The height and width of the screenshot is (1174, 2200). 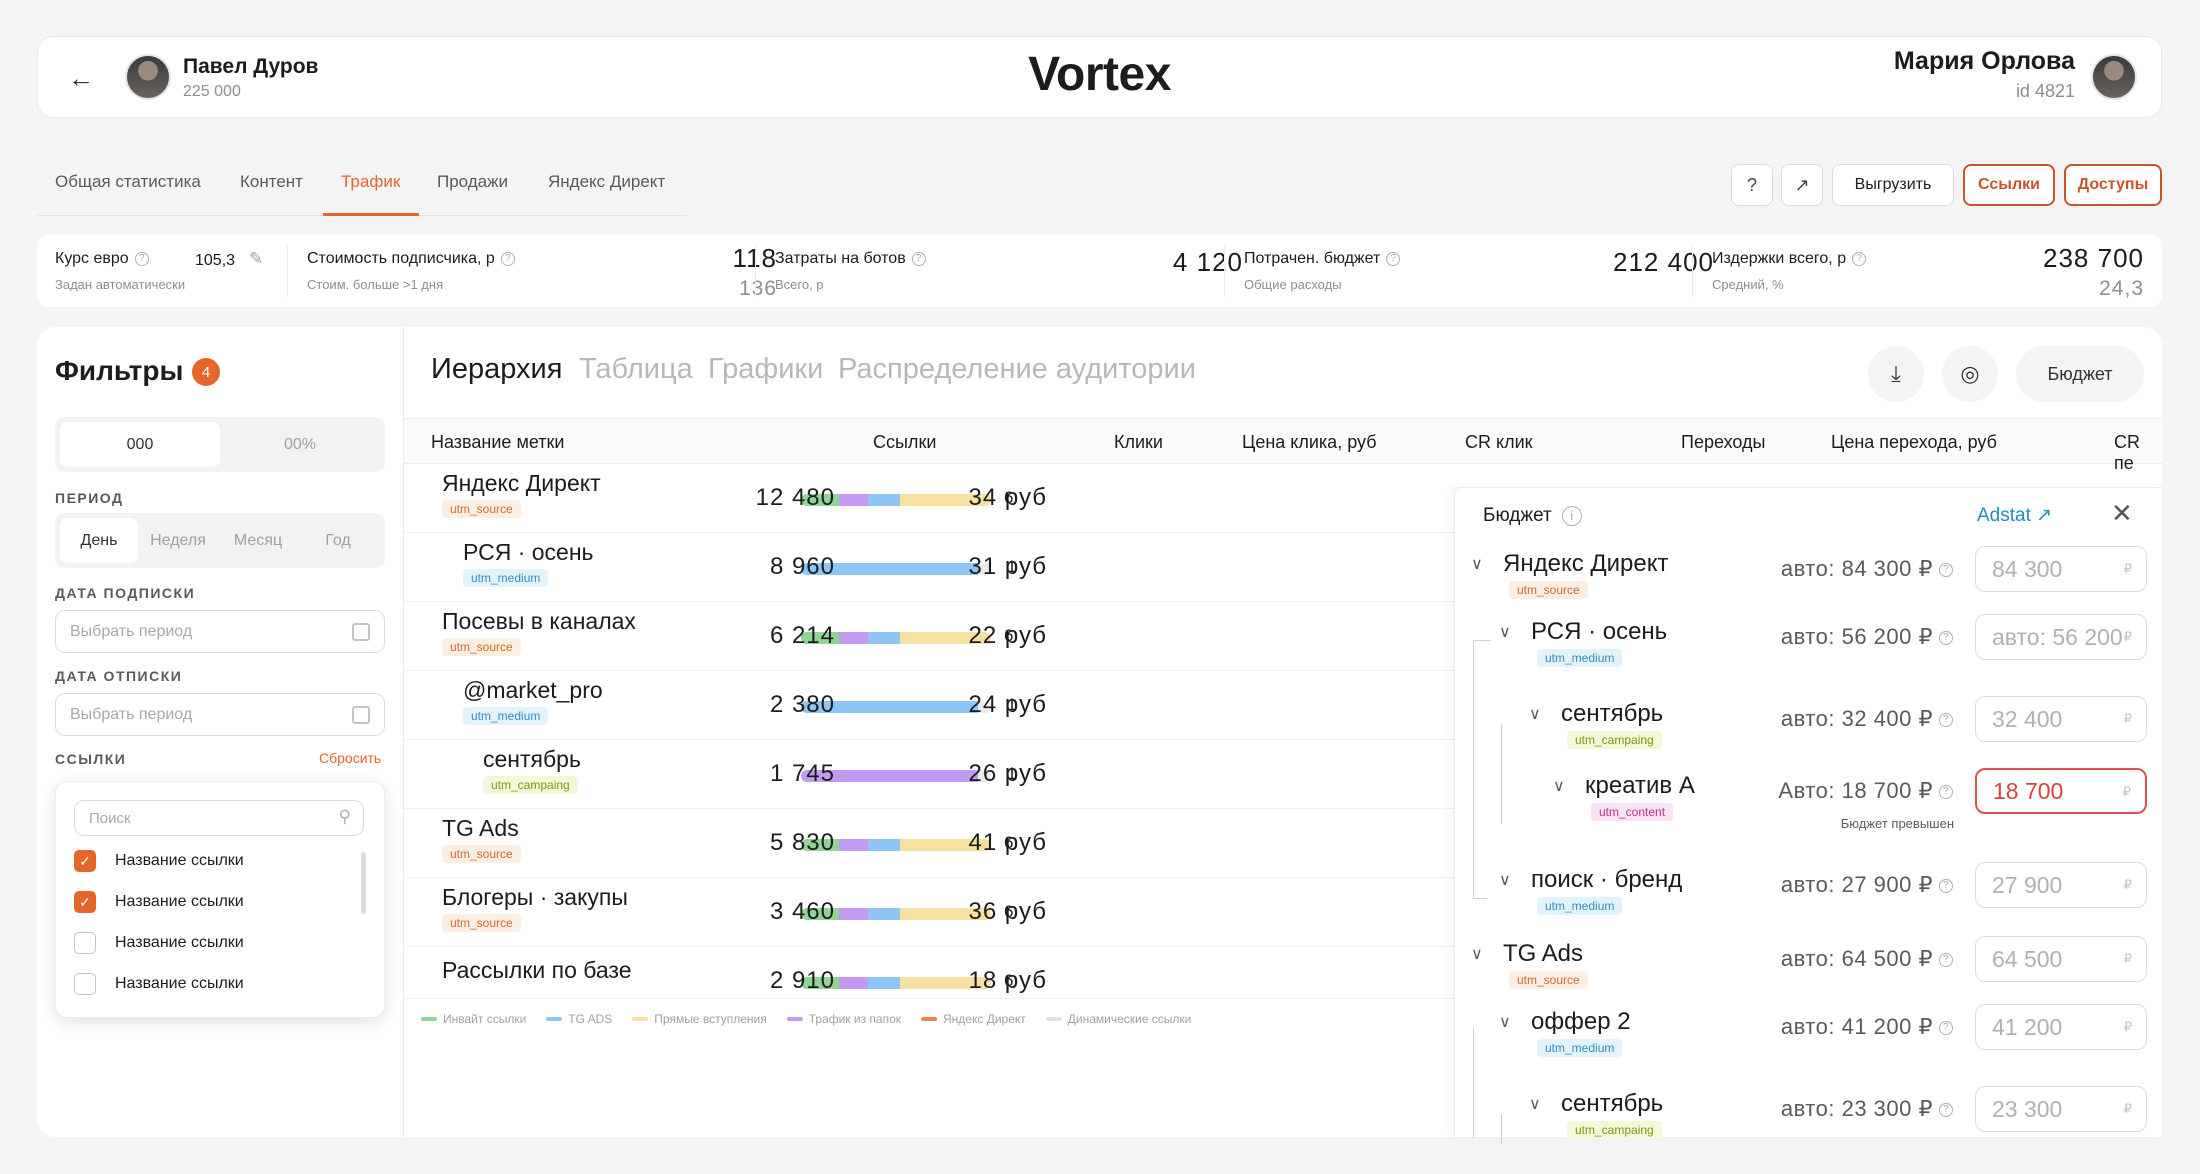 What do you see at coordinates (2122, 513) in the screenshot?
I see `close-icon: ✕` at bounding box center [2122, 513].